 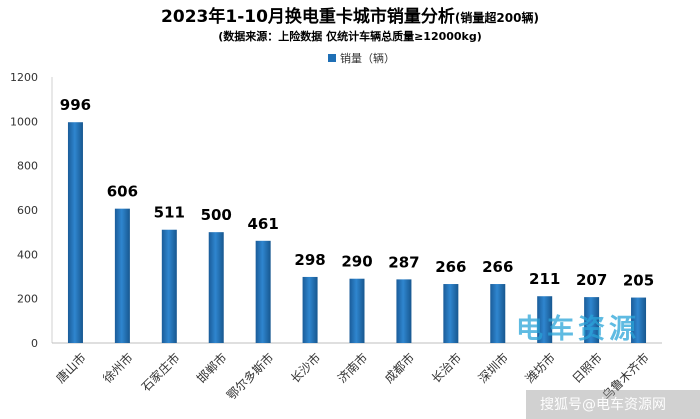 I want to click on y-tick-label: 600, so click(x=27, y=210).